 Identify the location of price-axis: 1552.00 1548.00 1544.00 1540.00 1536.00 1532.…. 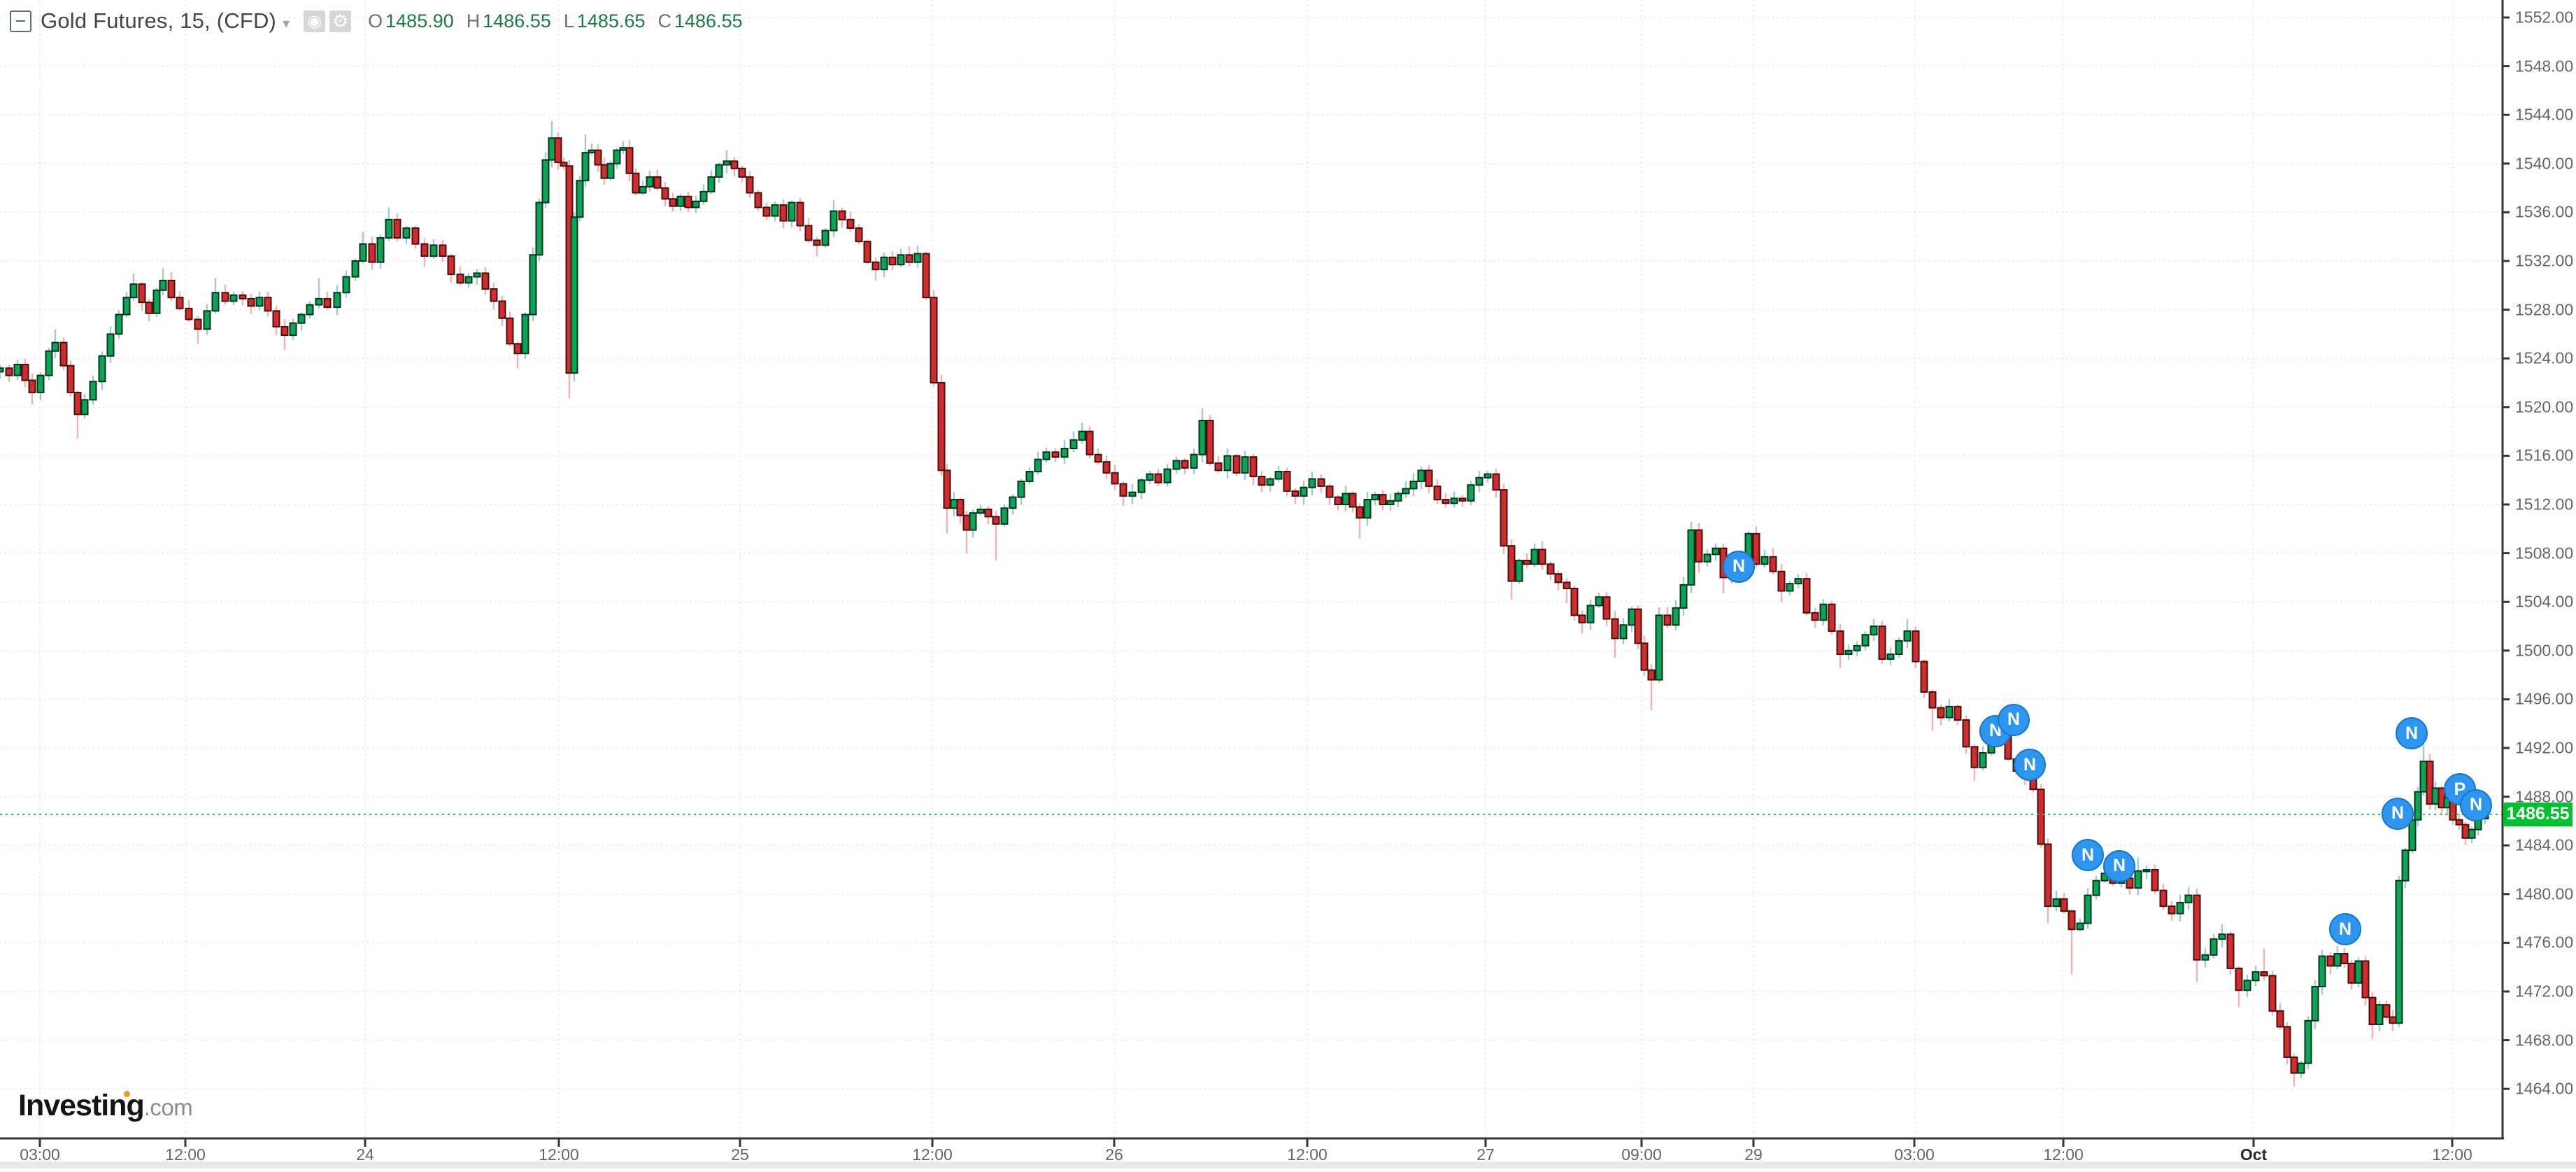
(2539, 569).